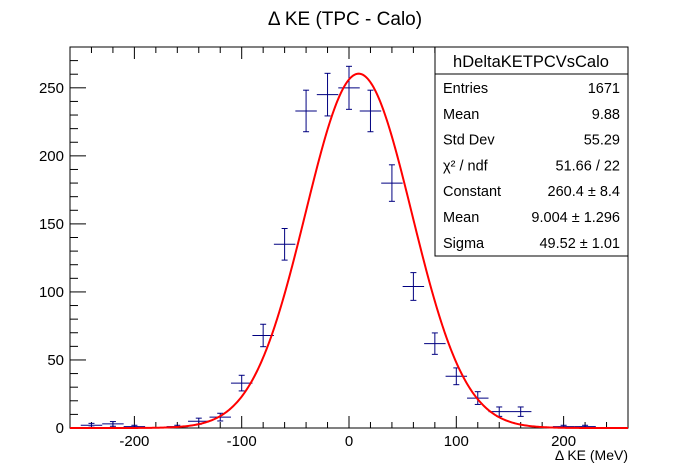 This screenshot has height=476, width=698. I want to click on stats-box-title: hDeltaKETPCVsCalo, so click(531, 62).